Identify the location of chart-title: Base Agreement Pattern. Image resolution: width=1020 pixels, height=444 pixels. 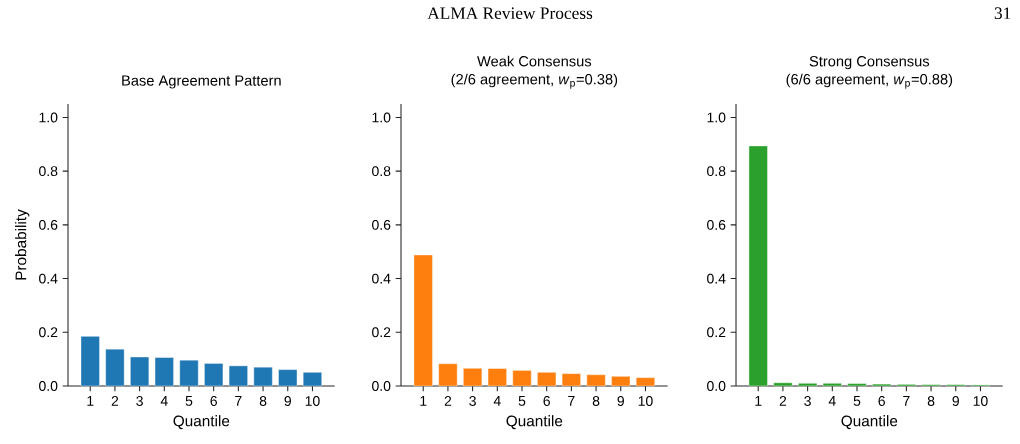
(201, 82).